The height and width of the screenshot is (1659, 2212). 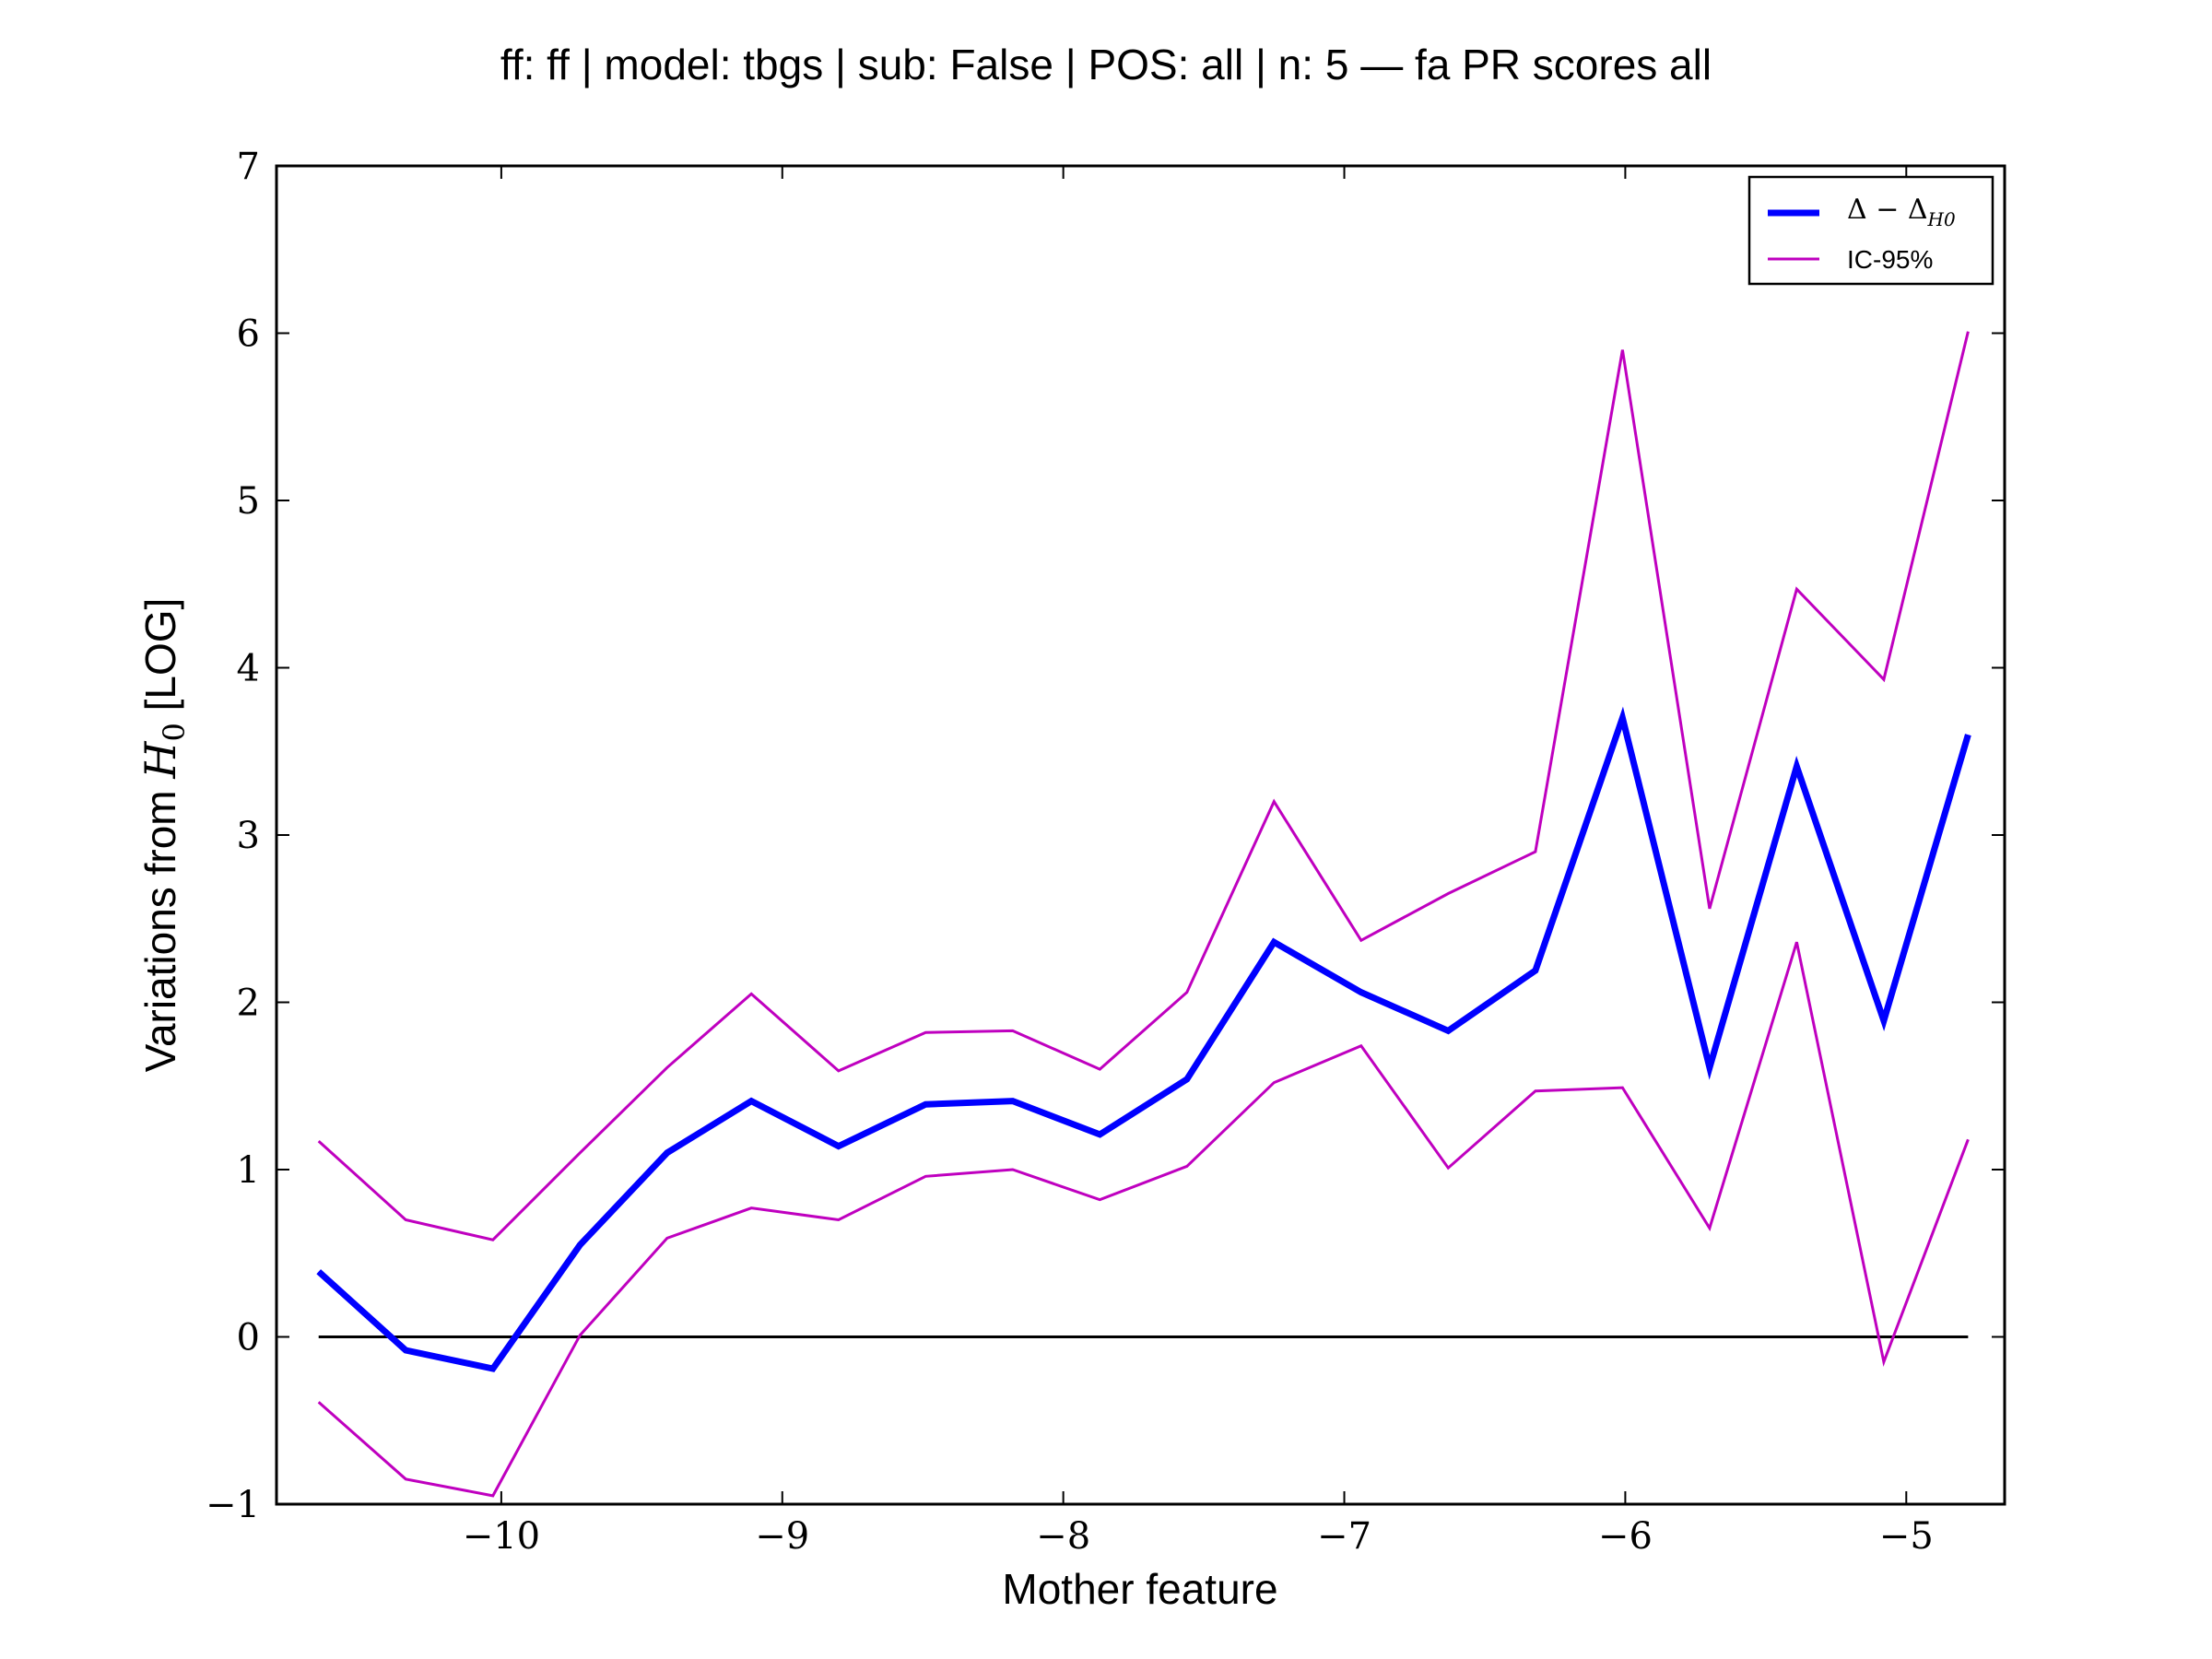 What do you see at coordinates (248, 836) in the screenshot?
I see `y-tick-label: 3` at bounding box center [248, 836].